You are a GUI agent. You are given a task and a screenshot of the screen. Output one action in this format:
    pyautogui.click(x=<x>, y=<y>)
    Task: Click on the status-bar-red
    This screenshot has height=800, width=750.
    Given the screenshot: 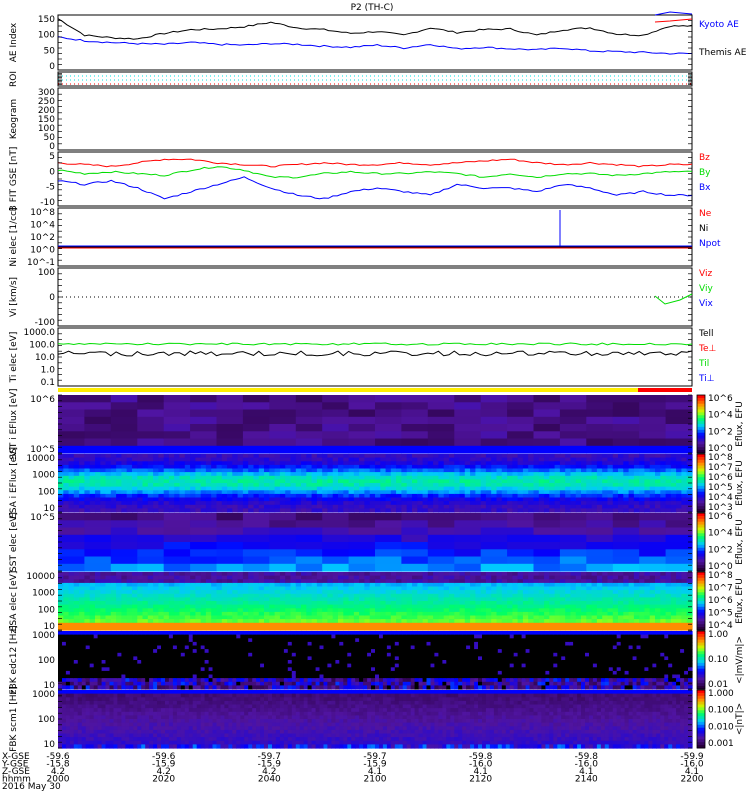 What is the action you would take?
    pyautogui.click(x=665, y=390)
    